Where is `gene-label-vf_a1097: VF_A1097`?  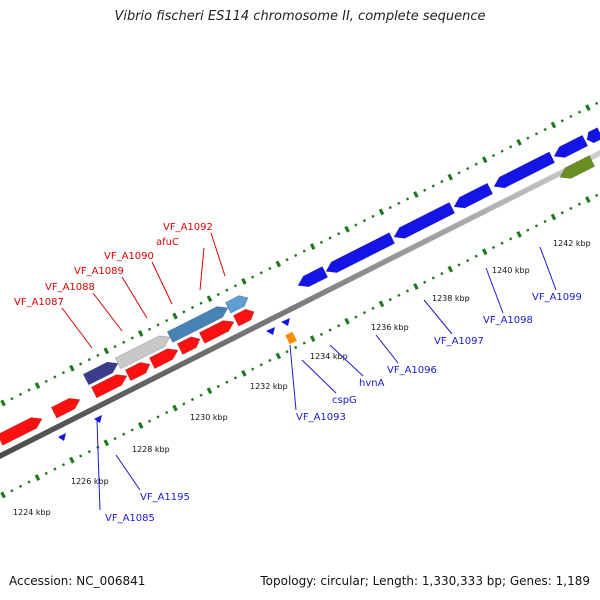 gene-label-vf_a1097: VF_A1097 is located at coordinates (459, 341).